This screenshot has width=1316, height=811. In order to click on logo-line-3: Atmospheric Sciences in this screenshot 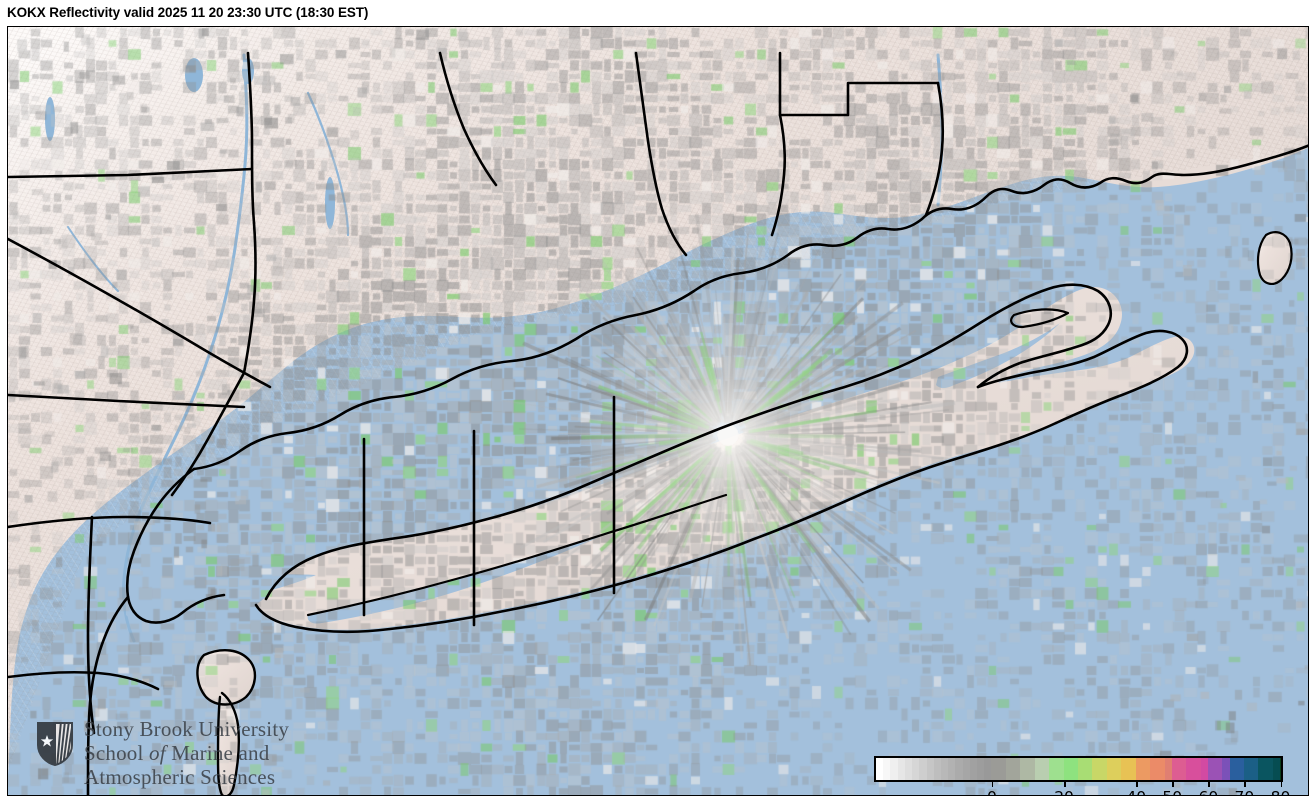, I will do `click(180, 777)`.